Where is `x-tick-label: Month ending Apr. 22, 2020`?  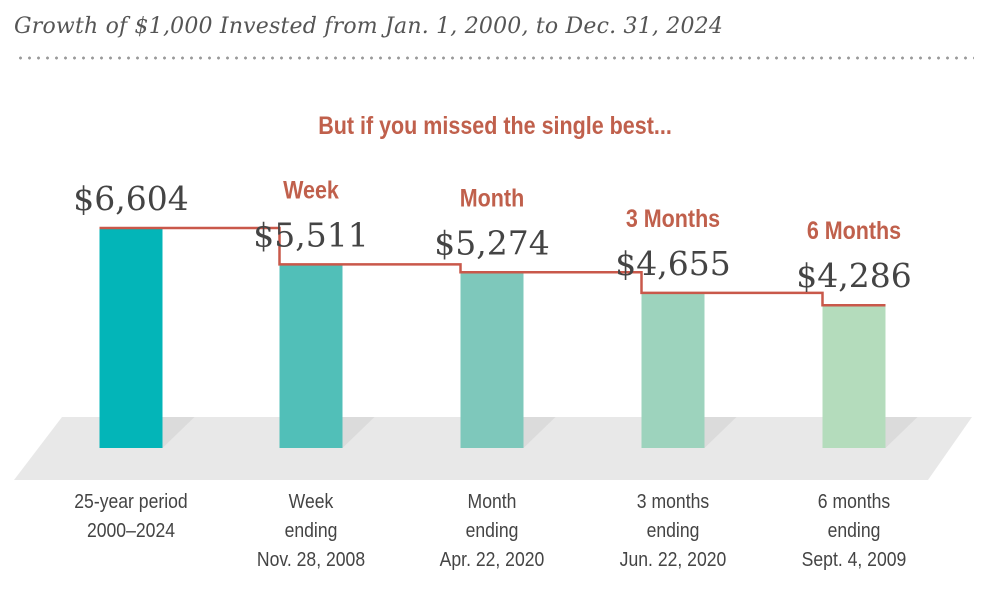
x-tick-label: Month ending Apr. 22, 2020 is located at coordinates (492, 530).